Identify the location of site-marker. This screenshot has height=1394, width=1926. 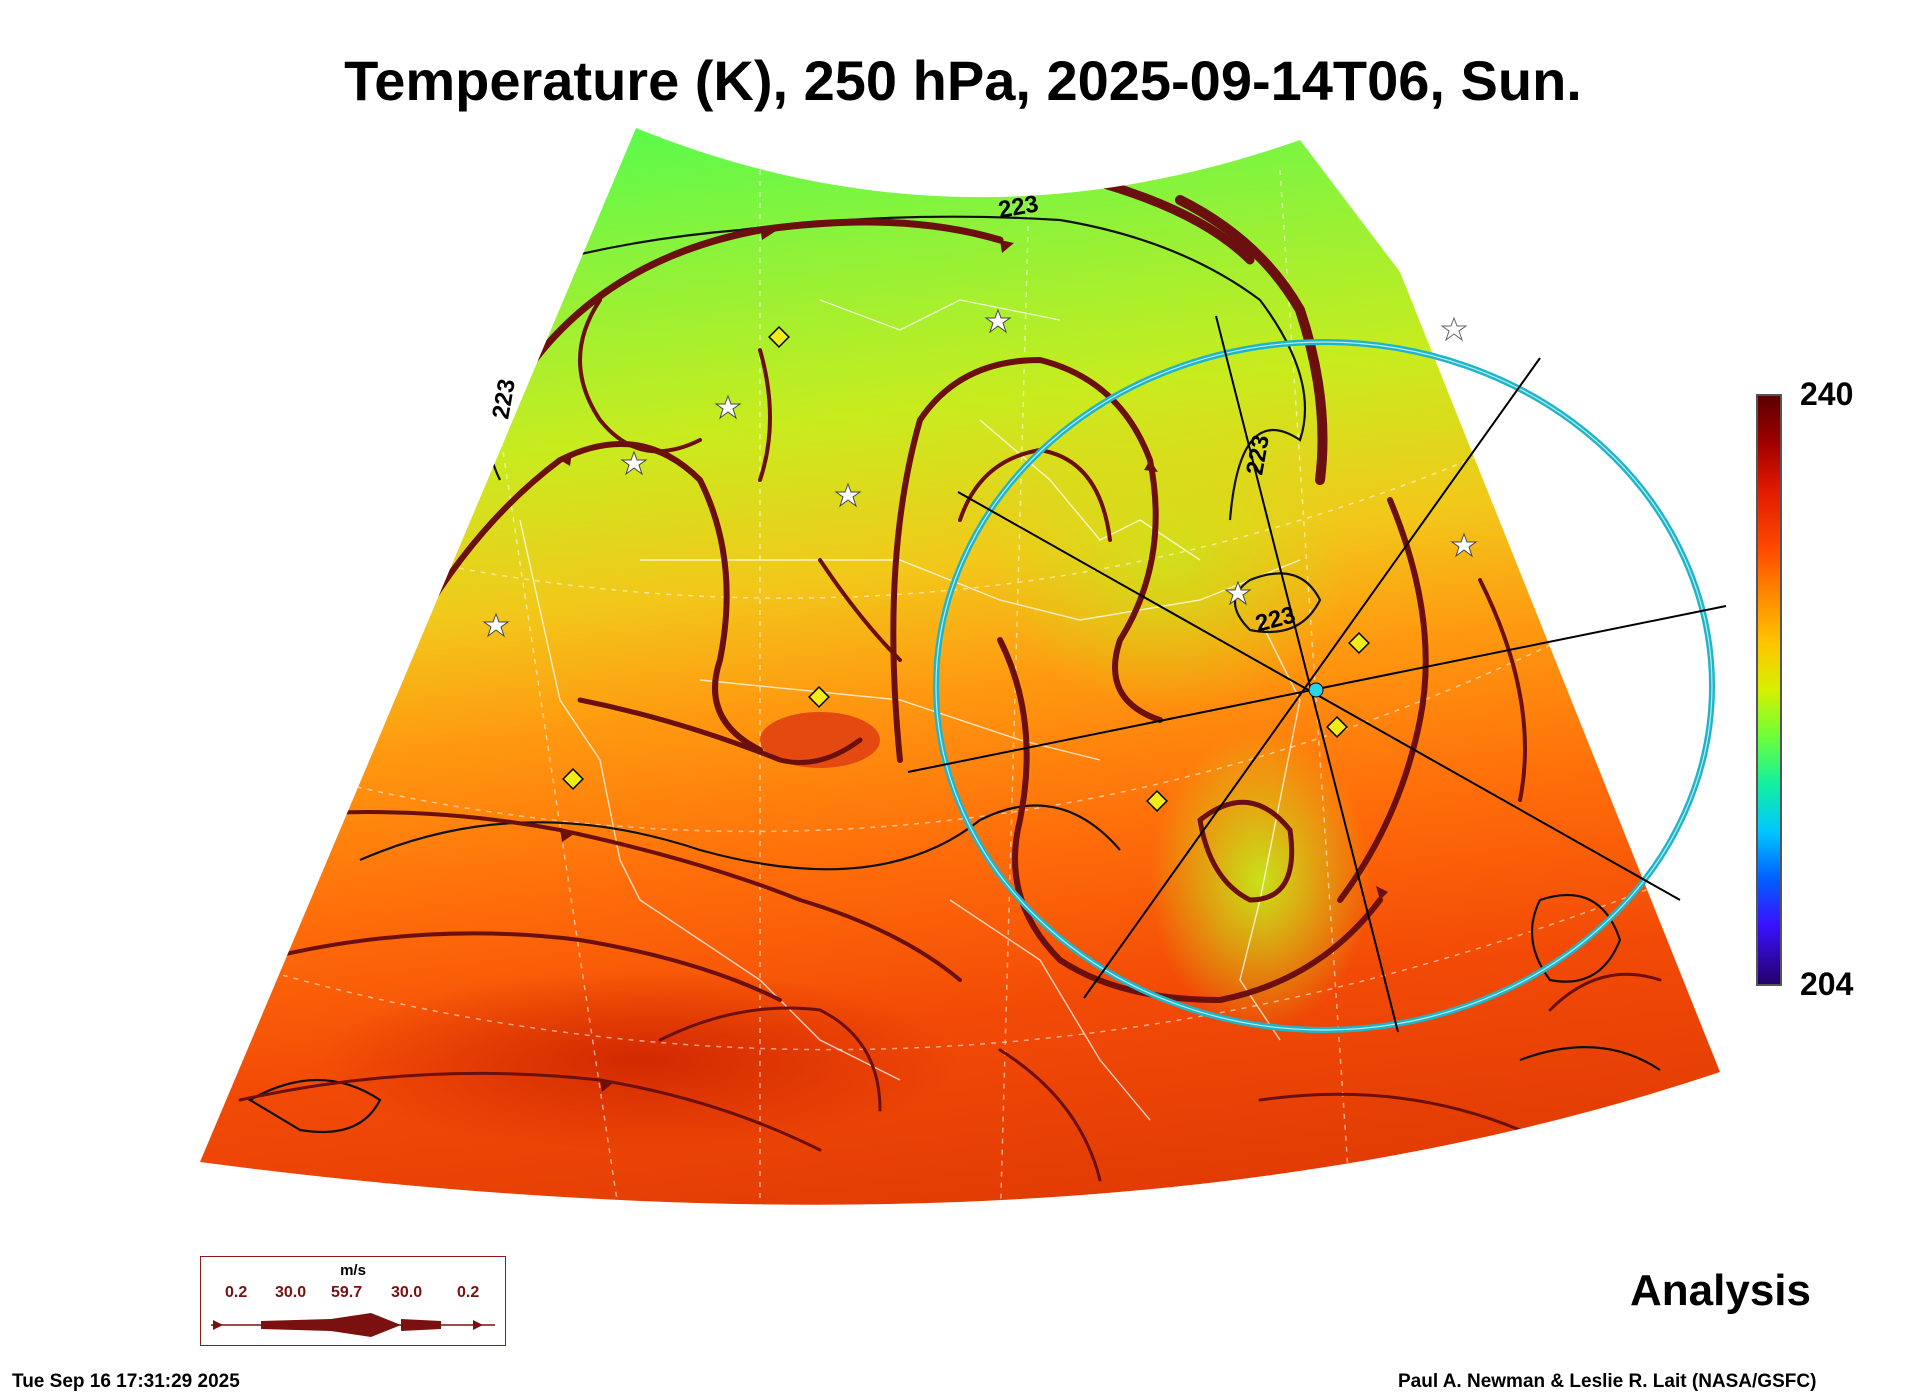
(1316, 690).